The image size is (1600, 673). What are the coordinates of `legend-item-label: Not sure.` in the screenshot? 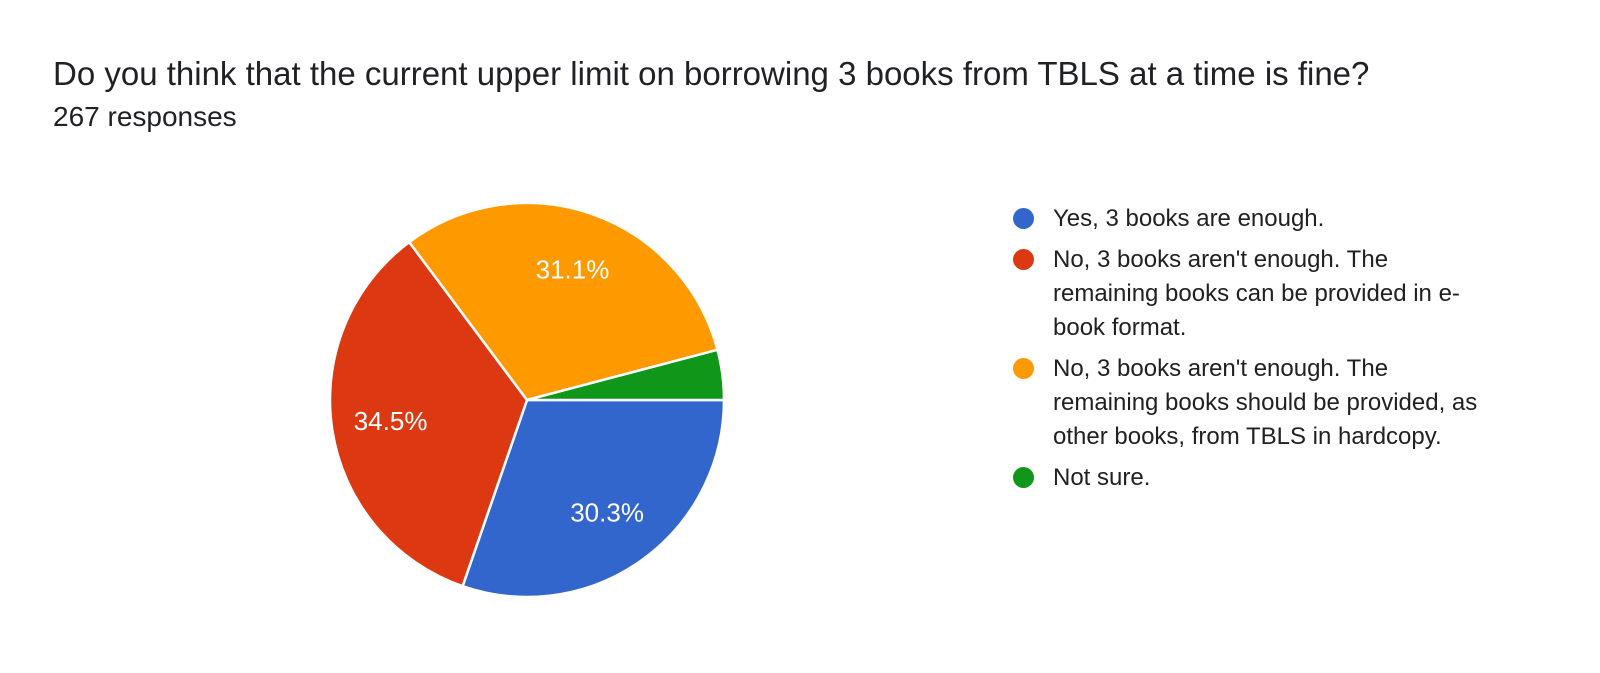 It's located at (1102, 477).